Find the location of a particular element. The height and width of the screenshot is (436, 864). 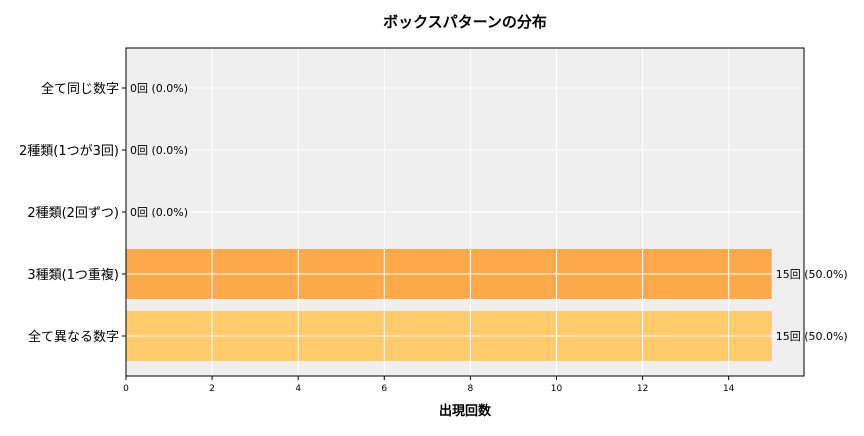

x-axis-label: 出現回数 is located at coordinates (465, 411).